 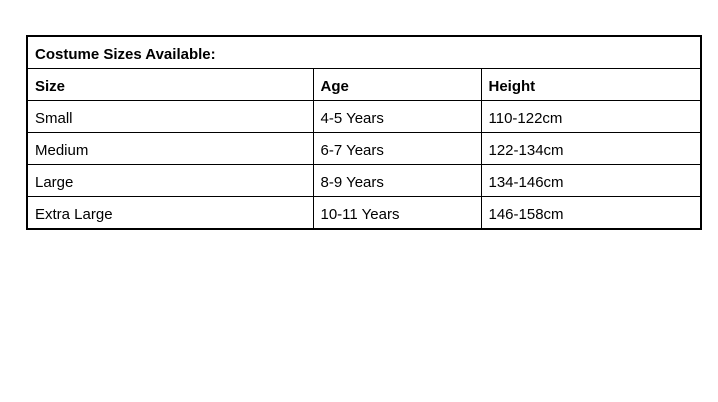 I want to click on cell-size: Large, so click(x=170, y=180).